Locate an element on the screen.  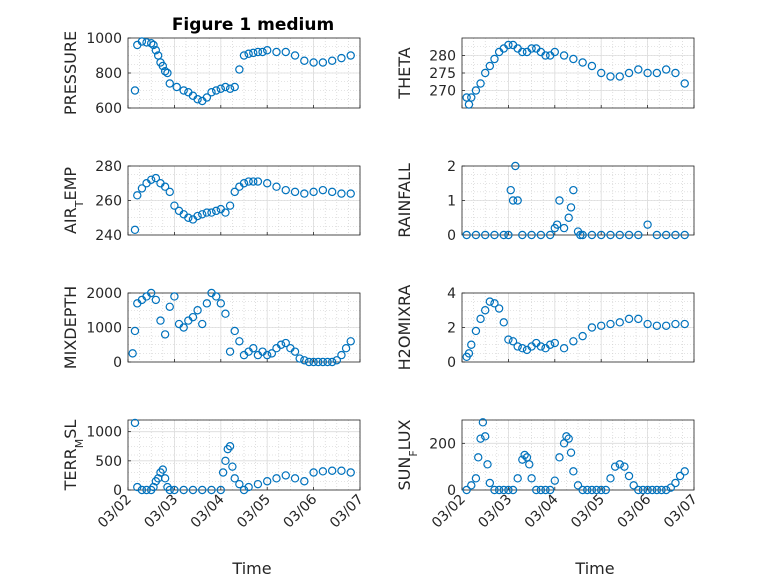
y-tick-label: 1000 is located at coordinates (104, 433).